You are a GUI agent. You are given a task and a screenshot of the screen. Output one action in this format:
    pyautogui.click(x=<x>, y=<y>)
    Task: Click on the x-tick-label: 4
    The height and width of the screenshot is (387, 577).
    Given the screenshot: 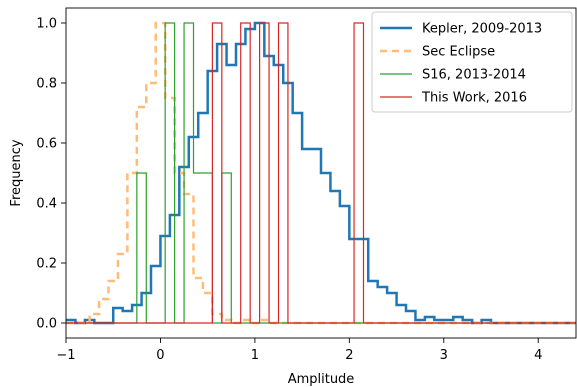 What is the action you would take?
    pyautogui.click(x=538, y=355)
    